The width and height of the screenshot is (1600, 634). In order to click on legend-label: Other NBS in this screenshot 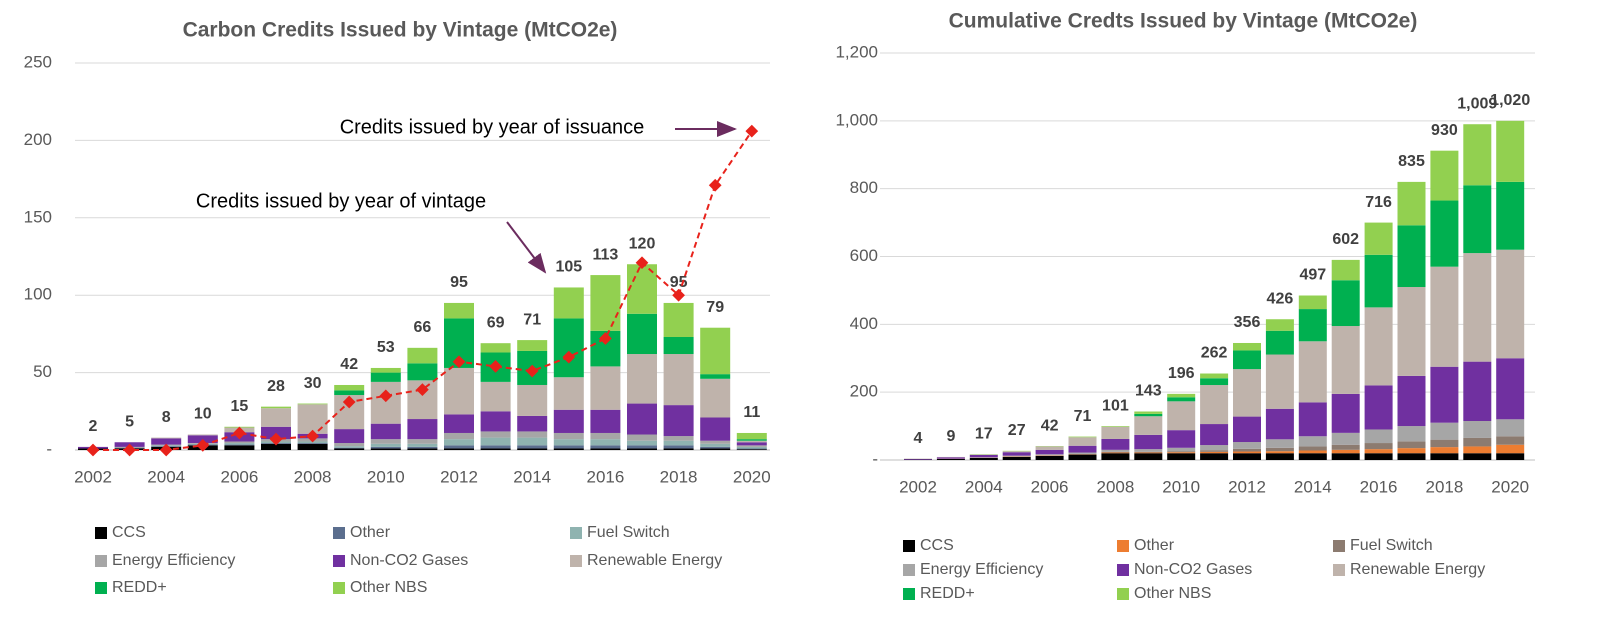, I will do `click(1172, 593)`.